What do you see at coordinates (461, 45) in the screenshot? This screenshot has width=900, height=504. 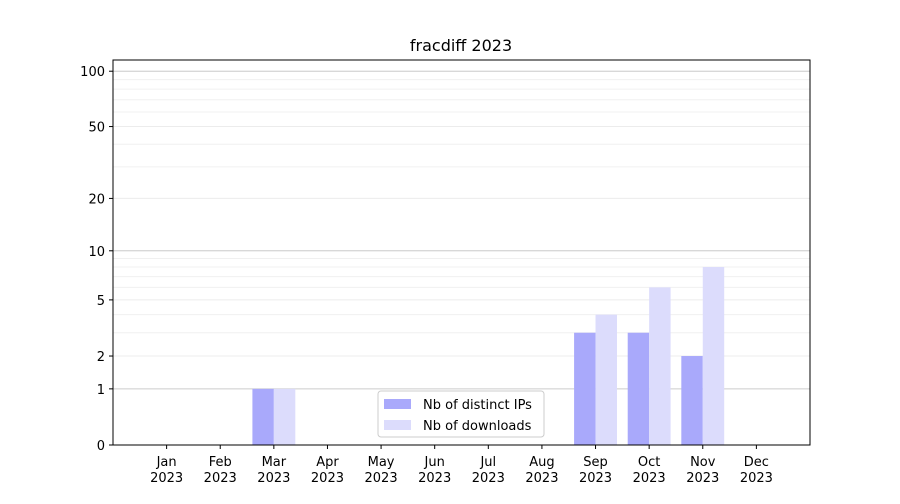 I see `chart-title: fracdiff 2023` at bounding box center [461, 45].